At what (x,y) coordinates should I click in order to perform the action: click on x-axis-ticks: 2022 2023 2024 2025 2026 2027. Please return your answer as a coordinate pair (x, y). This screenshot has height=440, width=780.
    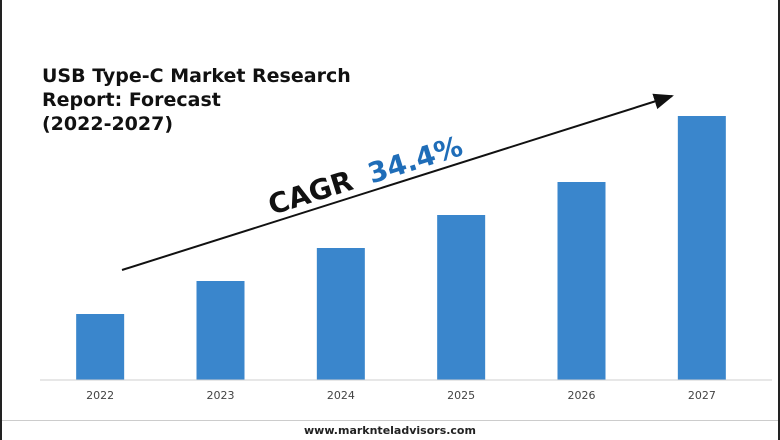
    Looking at the image, I should click on (401, 395).